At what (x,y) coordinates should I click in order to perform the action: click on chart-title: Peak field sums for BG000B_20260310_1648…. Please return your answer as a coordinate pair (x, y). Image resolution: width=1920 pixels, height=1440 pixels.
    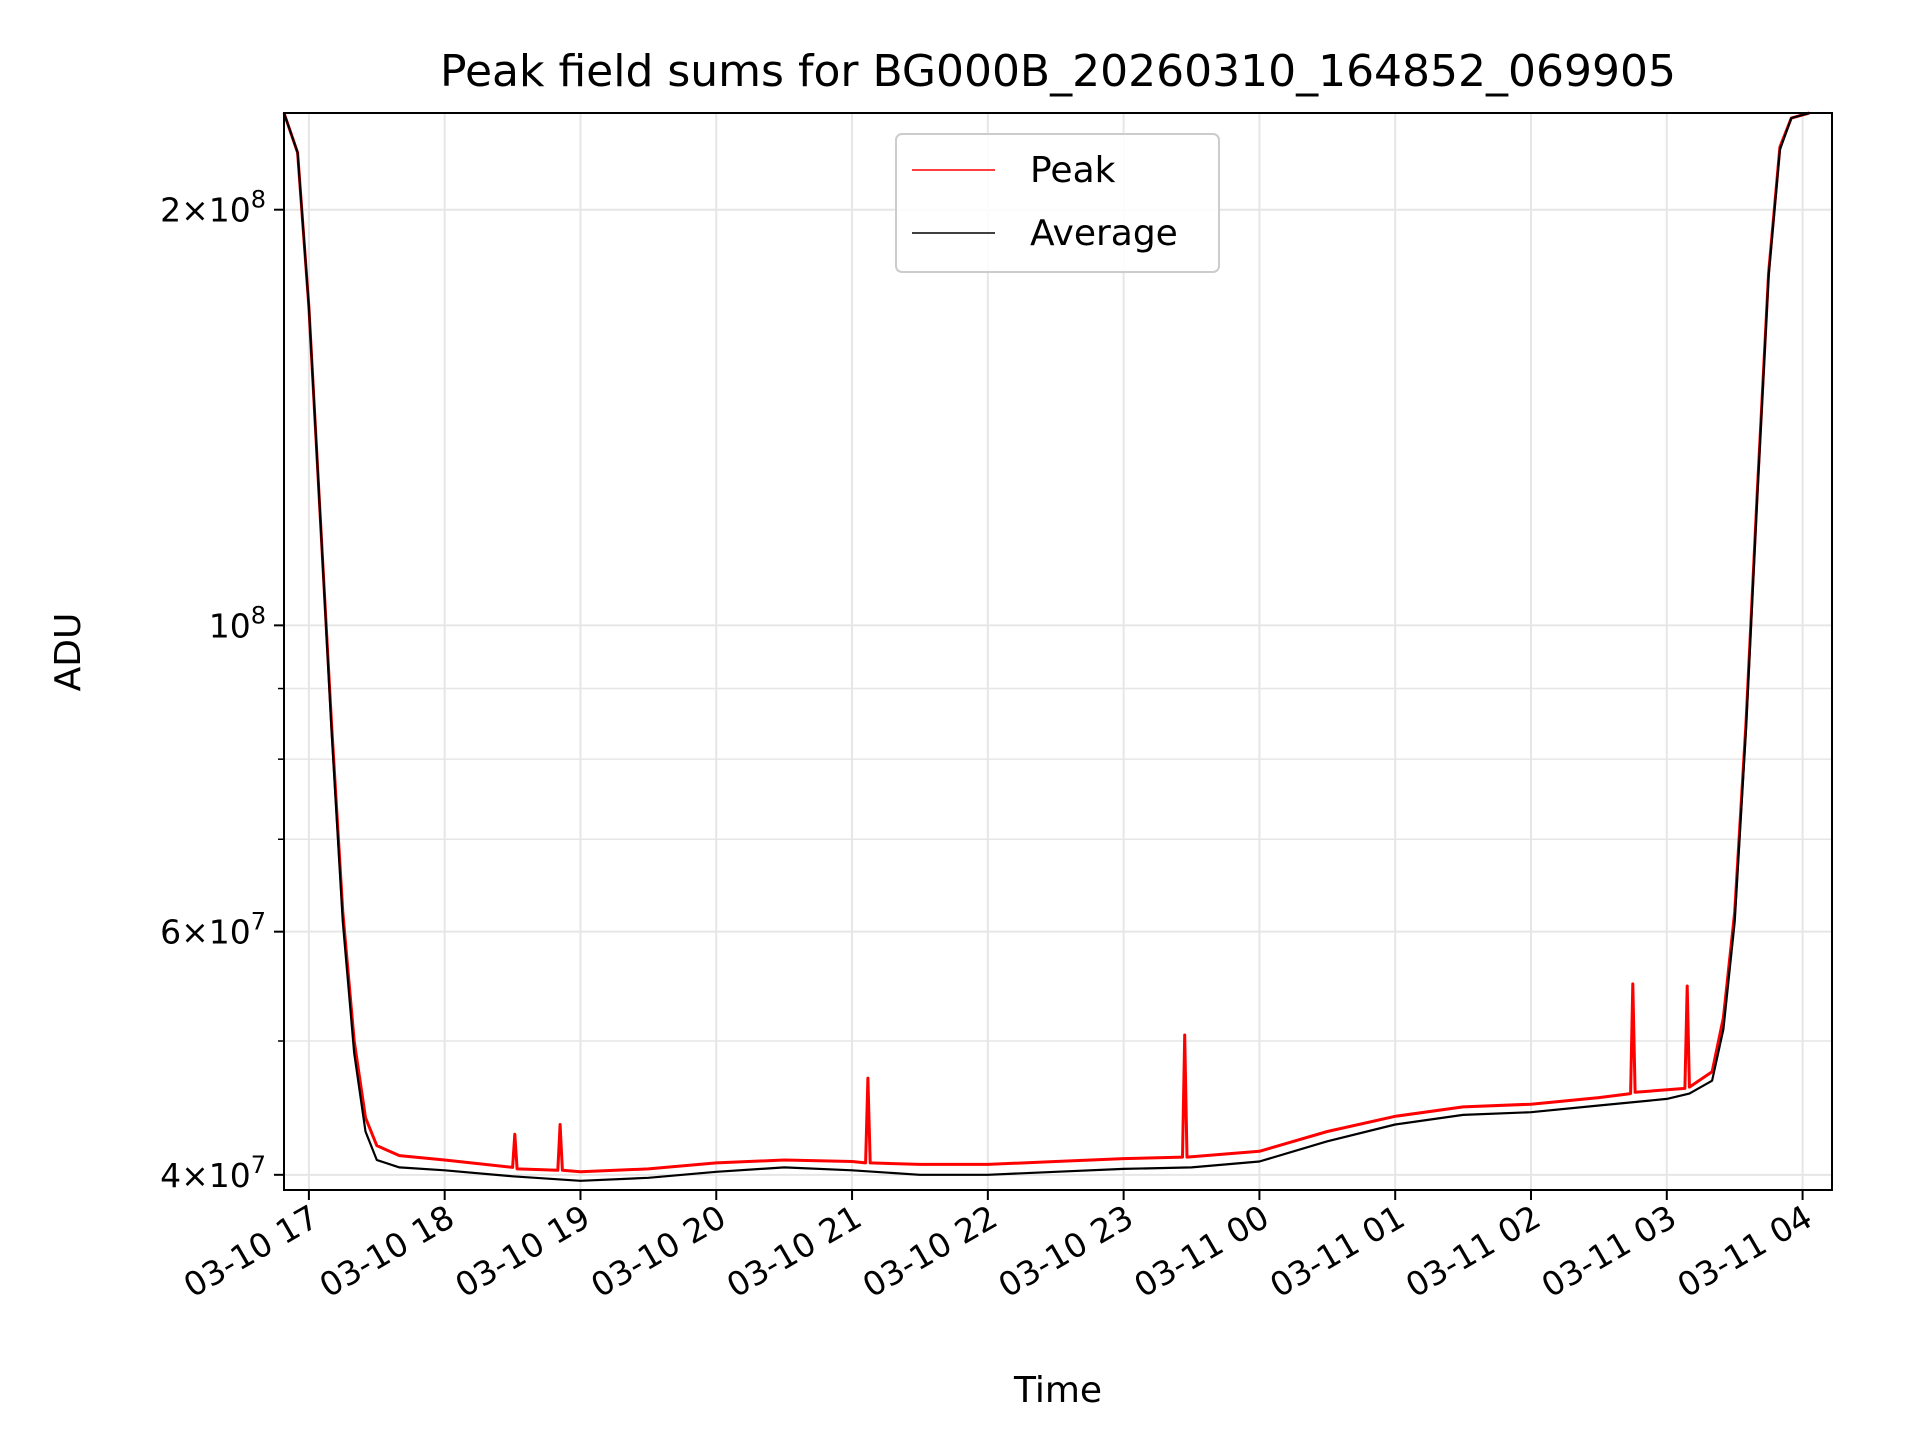
    Looking at the image, I should click on (1058, 71).